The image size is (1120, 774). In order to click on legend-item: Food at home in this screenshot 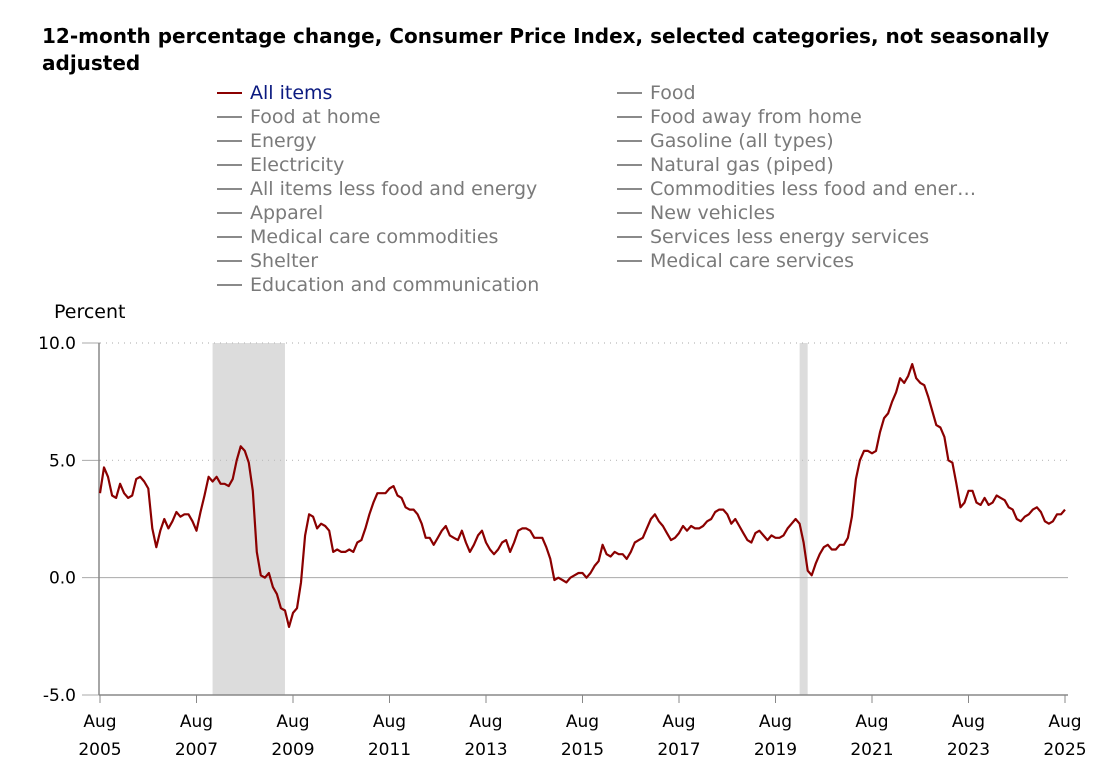, I will do `click(315, 117)`.